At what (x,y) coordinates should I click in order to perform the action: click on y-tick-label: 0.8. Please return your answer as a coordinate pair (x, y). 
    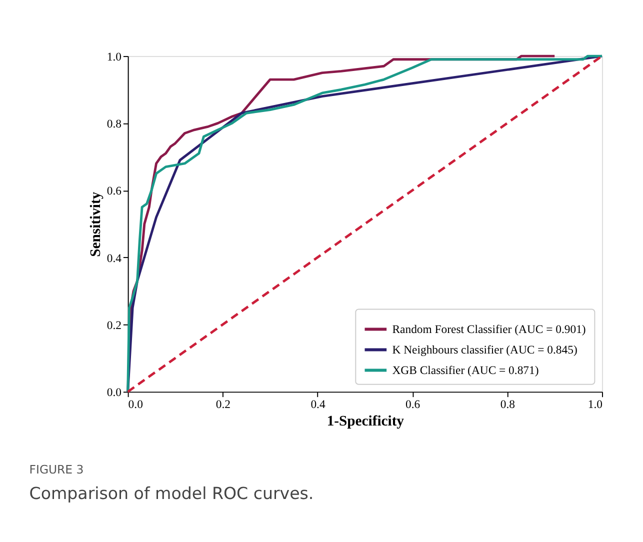
    Looking at the image, I should click on (114, 124).